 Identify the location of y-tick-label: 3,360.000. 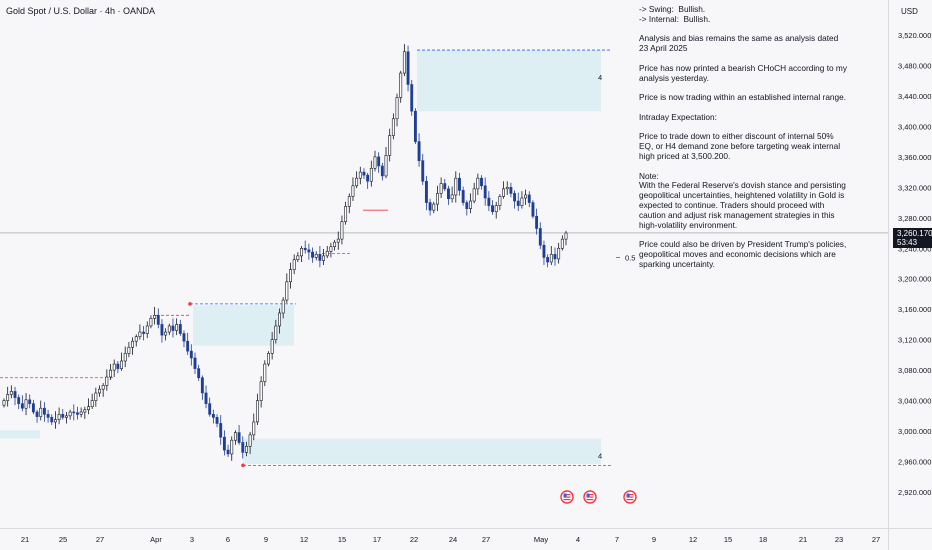
(914, 157).